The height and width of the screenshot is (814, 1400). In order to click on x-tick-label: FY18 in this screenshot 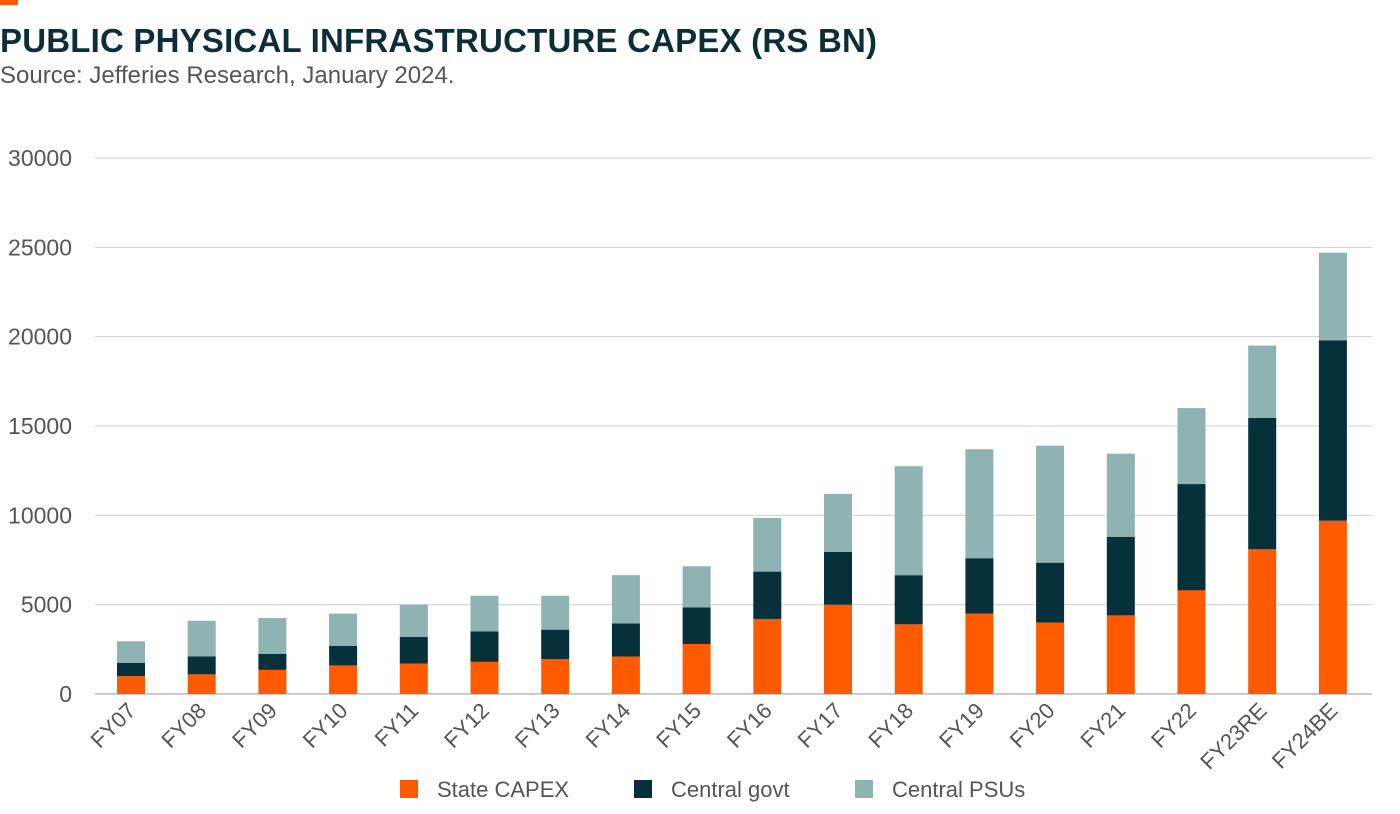, I will do `click(890, 725)`.